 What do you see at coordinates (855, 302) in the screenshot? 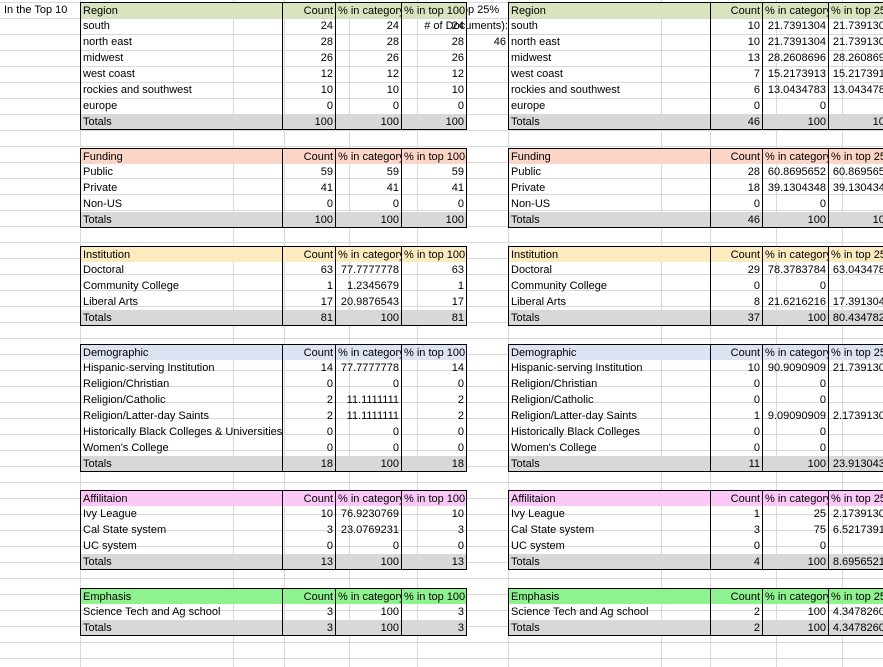
I see `value-cell: 17.3913043` at bounding box center [855, 302].